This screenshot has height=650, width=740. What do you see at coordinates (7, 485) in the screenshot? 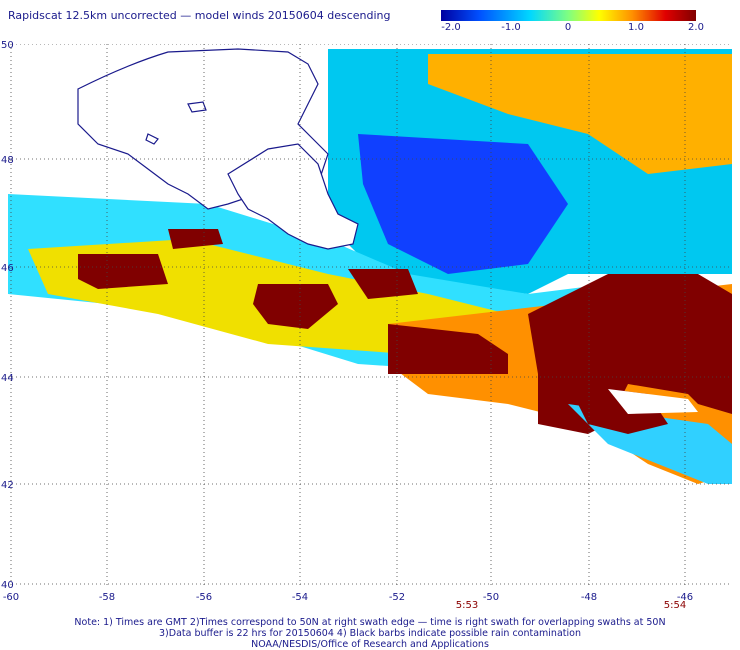
I see `lat-label: 42` at bounding box center [7, 485].